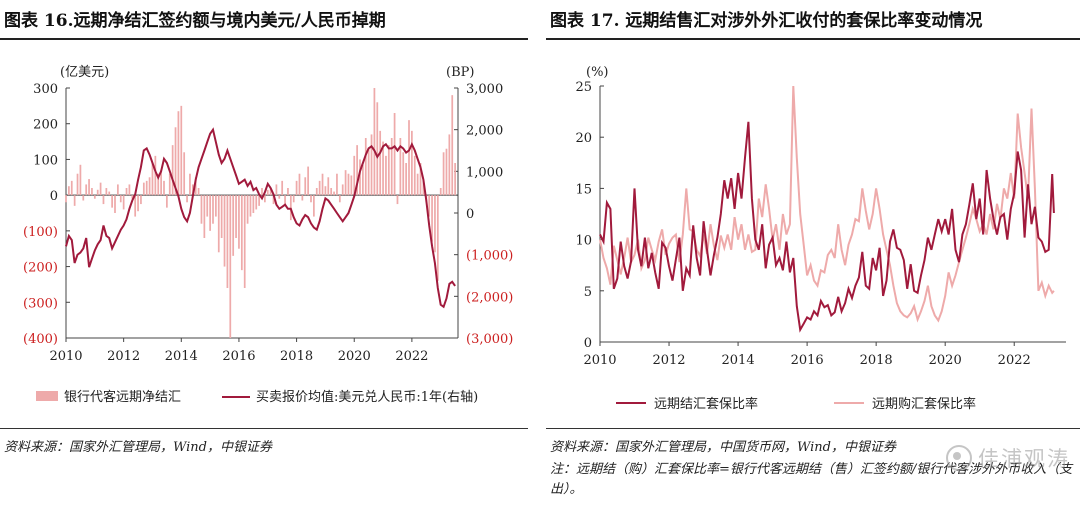 This screenshot has width=1080, height=509. Describe the element at coordinates (813, 428) in the screenshot. I see `right-divider` at that location.